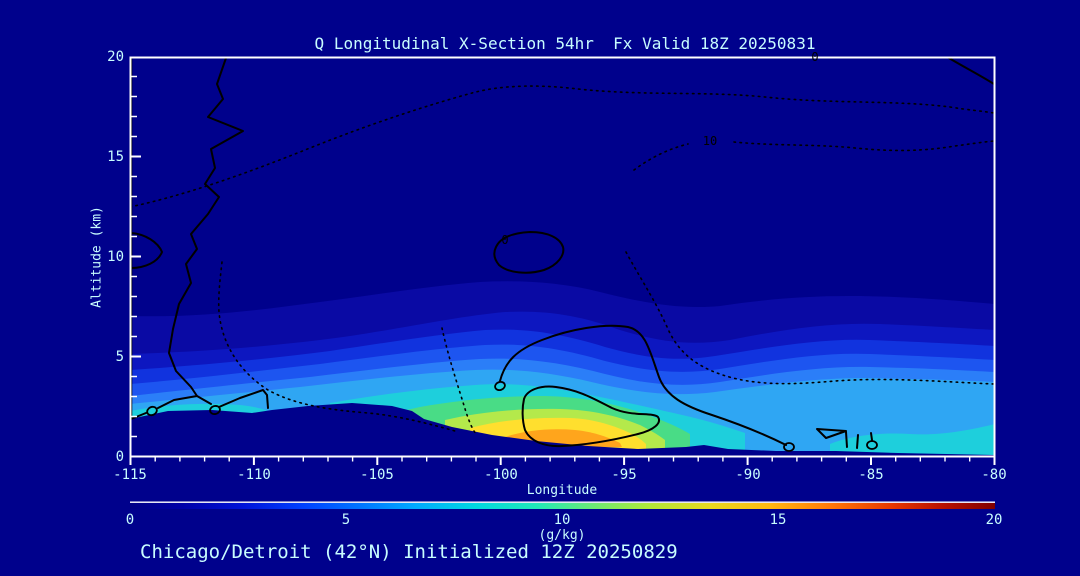  What do you see at coordinates (115, 157) in the screenshot?
I see `y-tick-15: 15` at bounding box center [115, 157].